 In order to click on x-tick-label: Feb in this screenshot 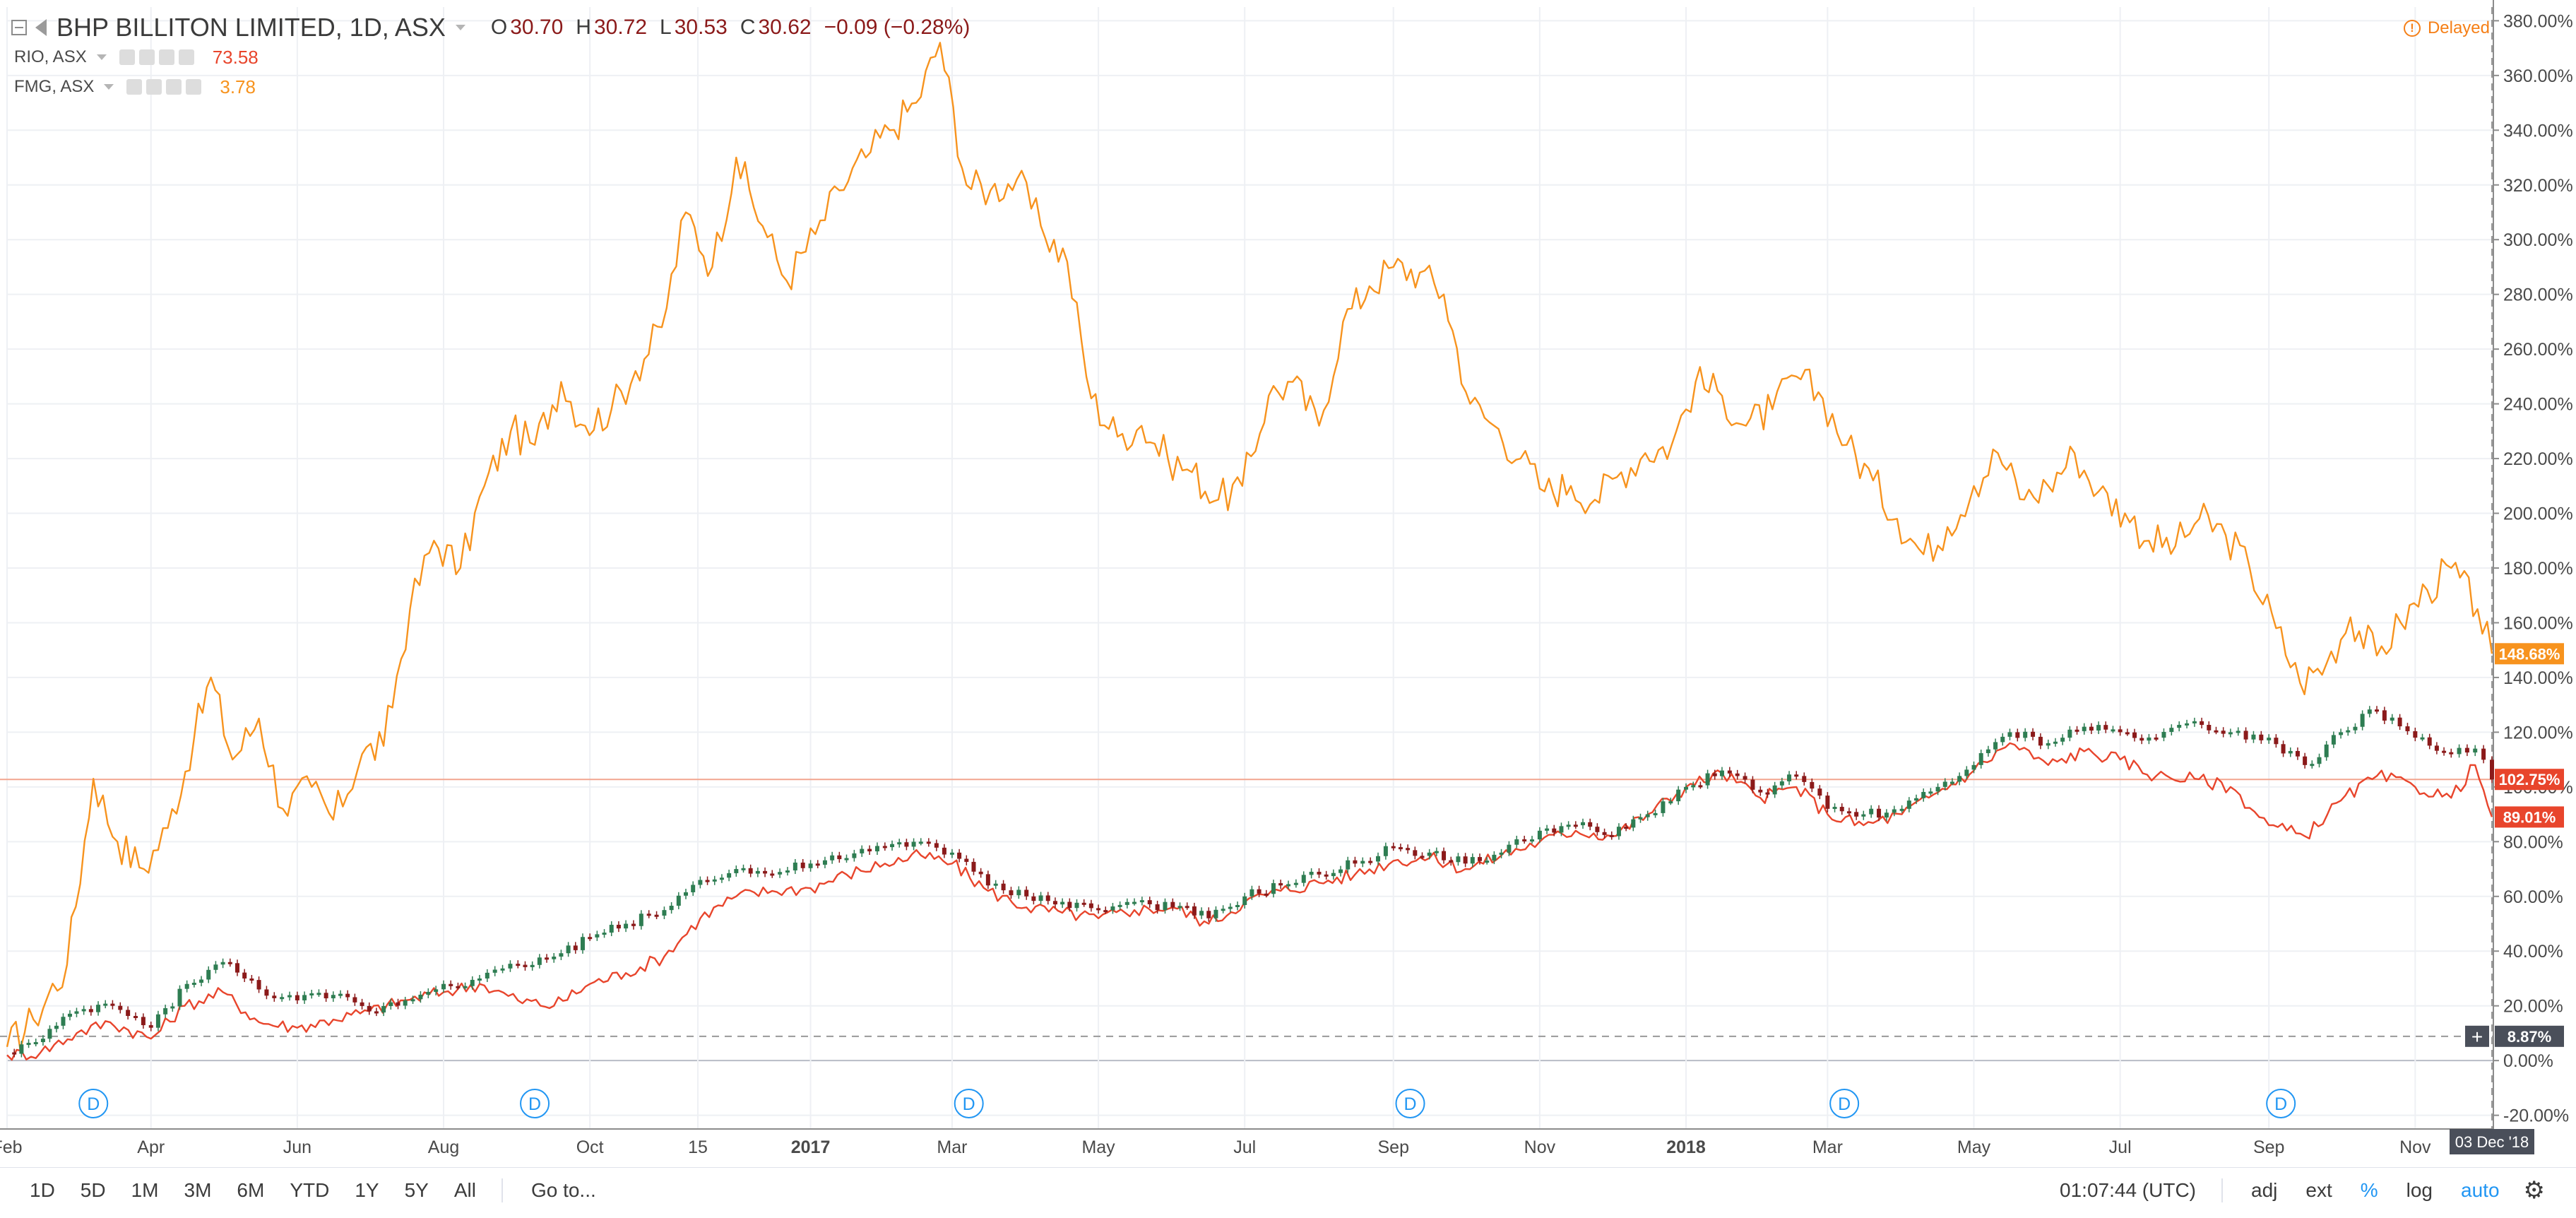, I will do `click(11, 1147)`.